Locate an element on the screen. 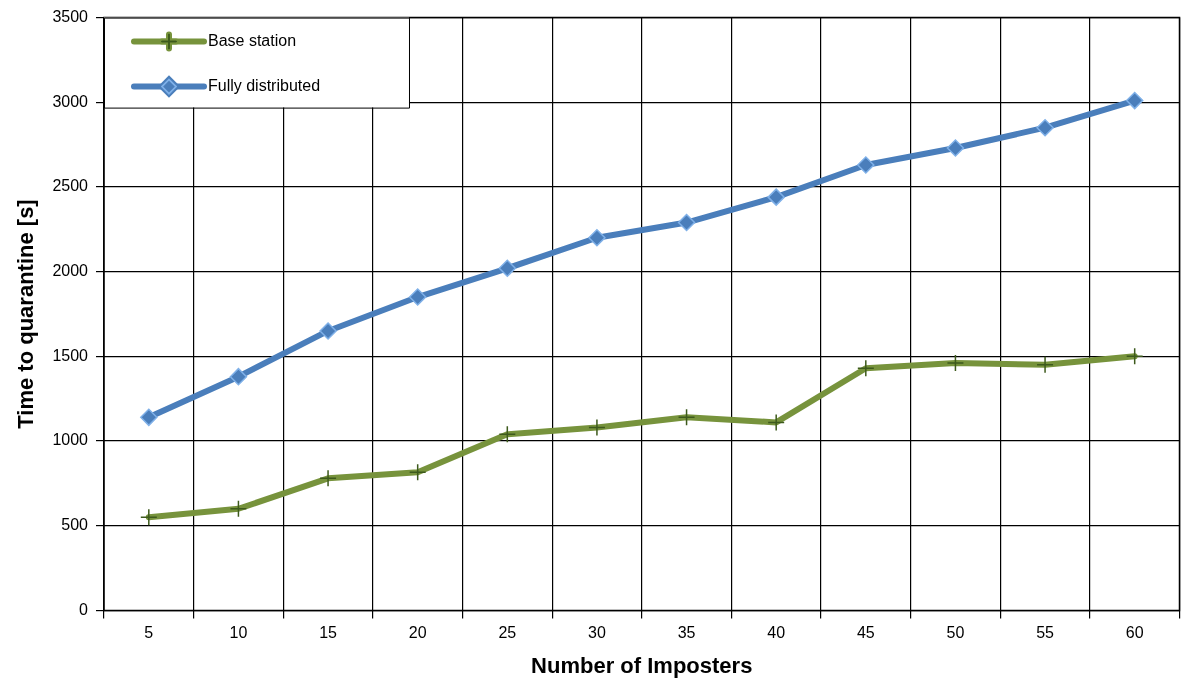 This screenshot has width=1189, height=689. x-tick-label: 5 is located at coordinates (149, 633).